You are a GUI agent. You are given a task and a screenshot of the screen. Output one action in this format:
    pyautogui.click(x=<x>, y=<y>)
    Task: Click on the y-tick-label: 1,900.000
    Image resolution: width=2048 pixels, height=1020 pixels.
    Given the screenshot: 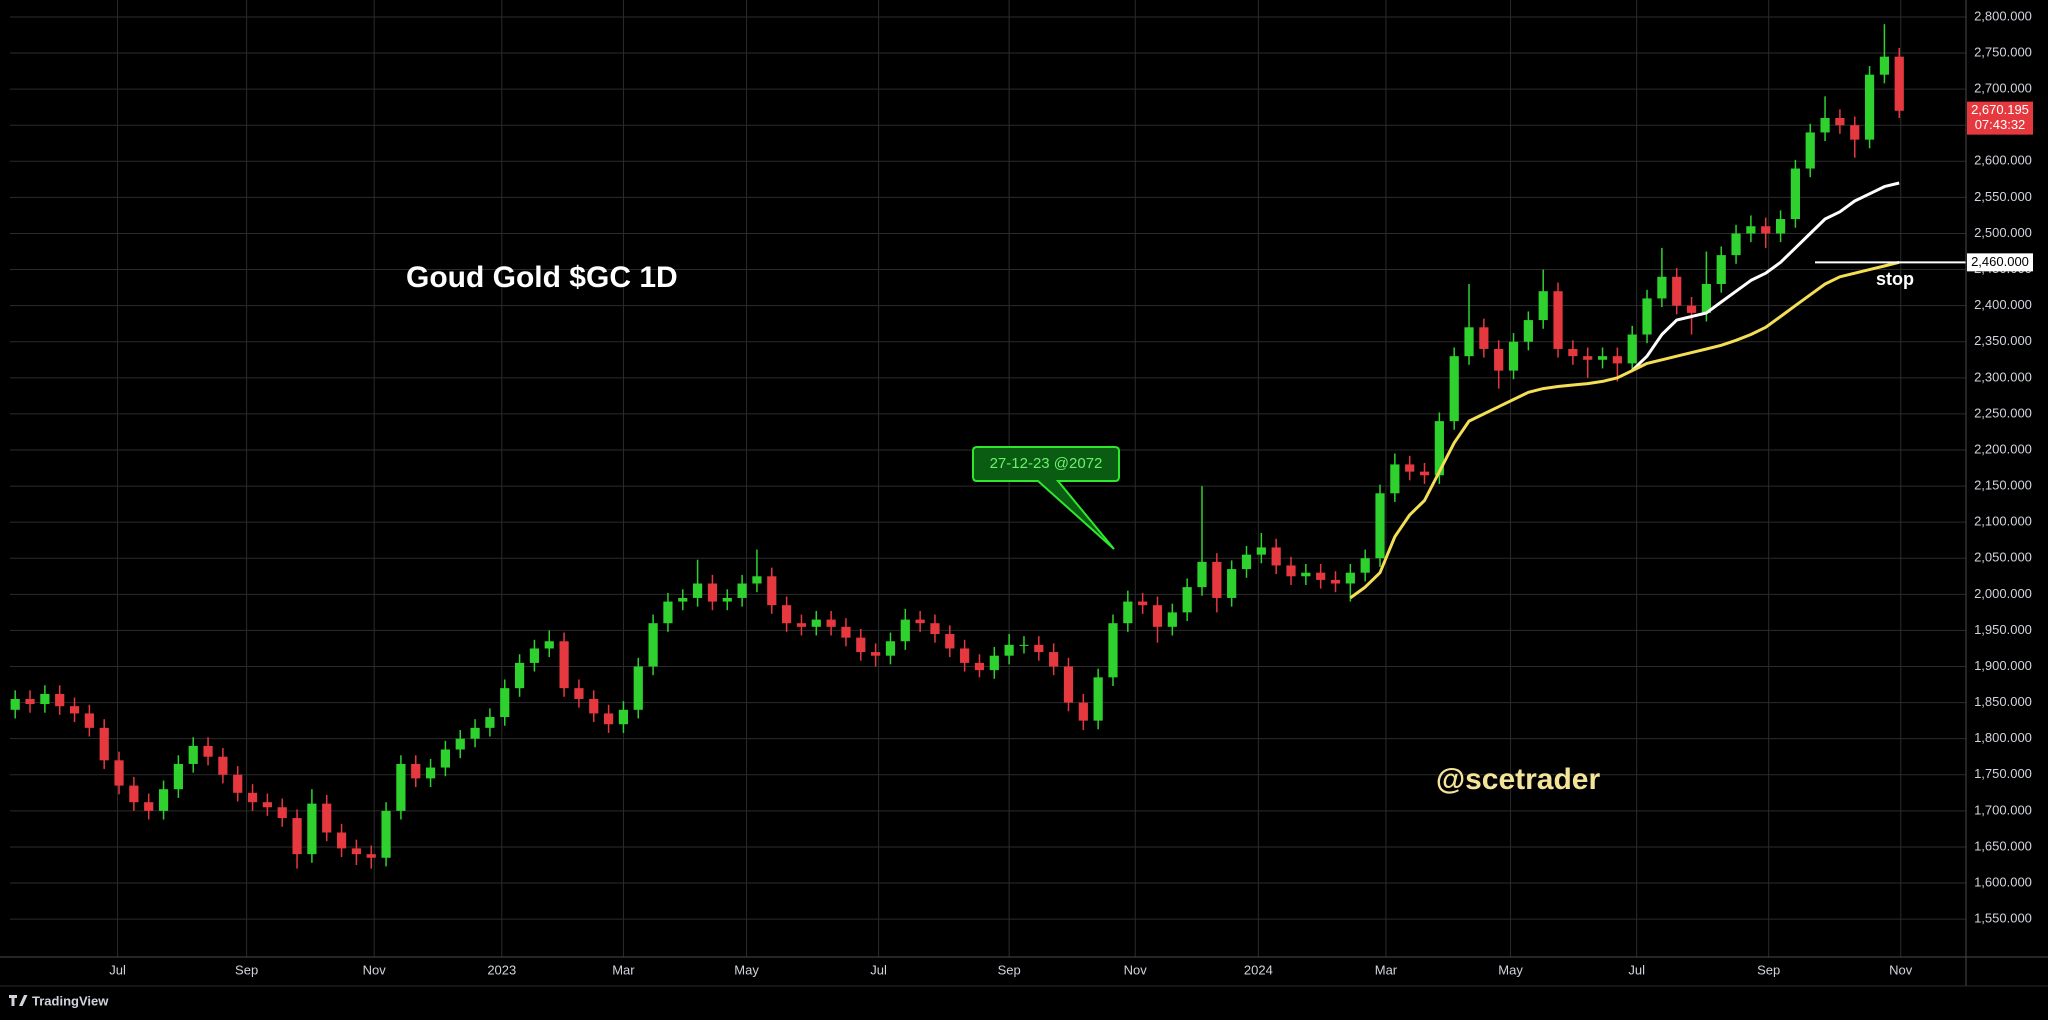 What is the action you would take?
    pyautogui.click(x=2003, y=665)
    